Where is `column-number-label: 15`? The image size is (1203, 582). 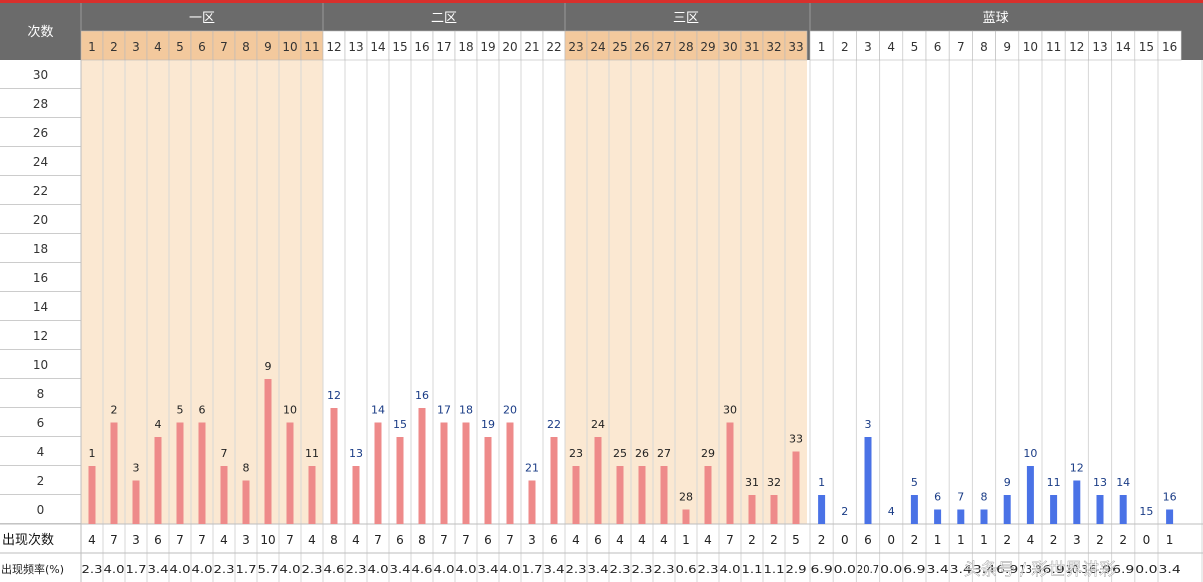
column-number-label: 15 is located at coordinates (399, 47).